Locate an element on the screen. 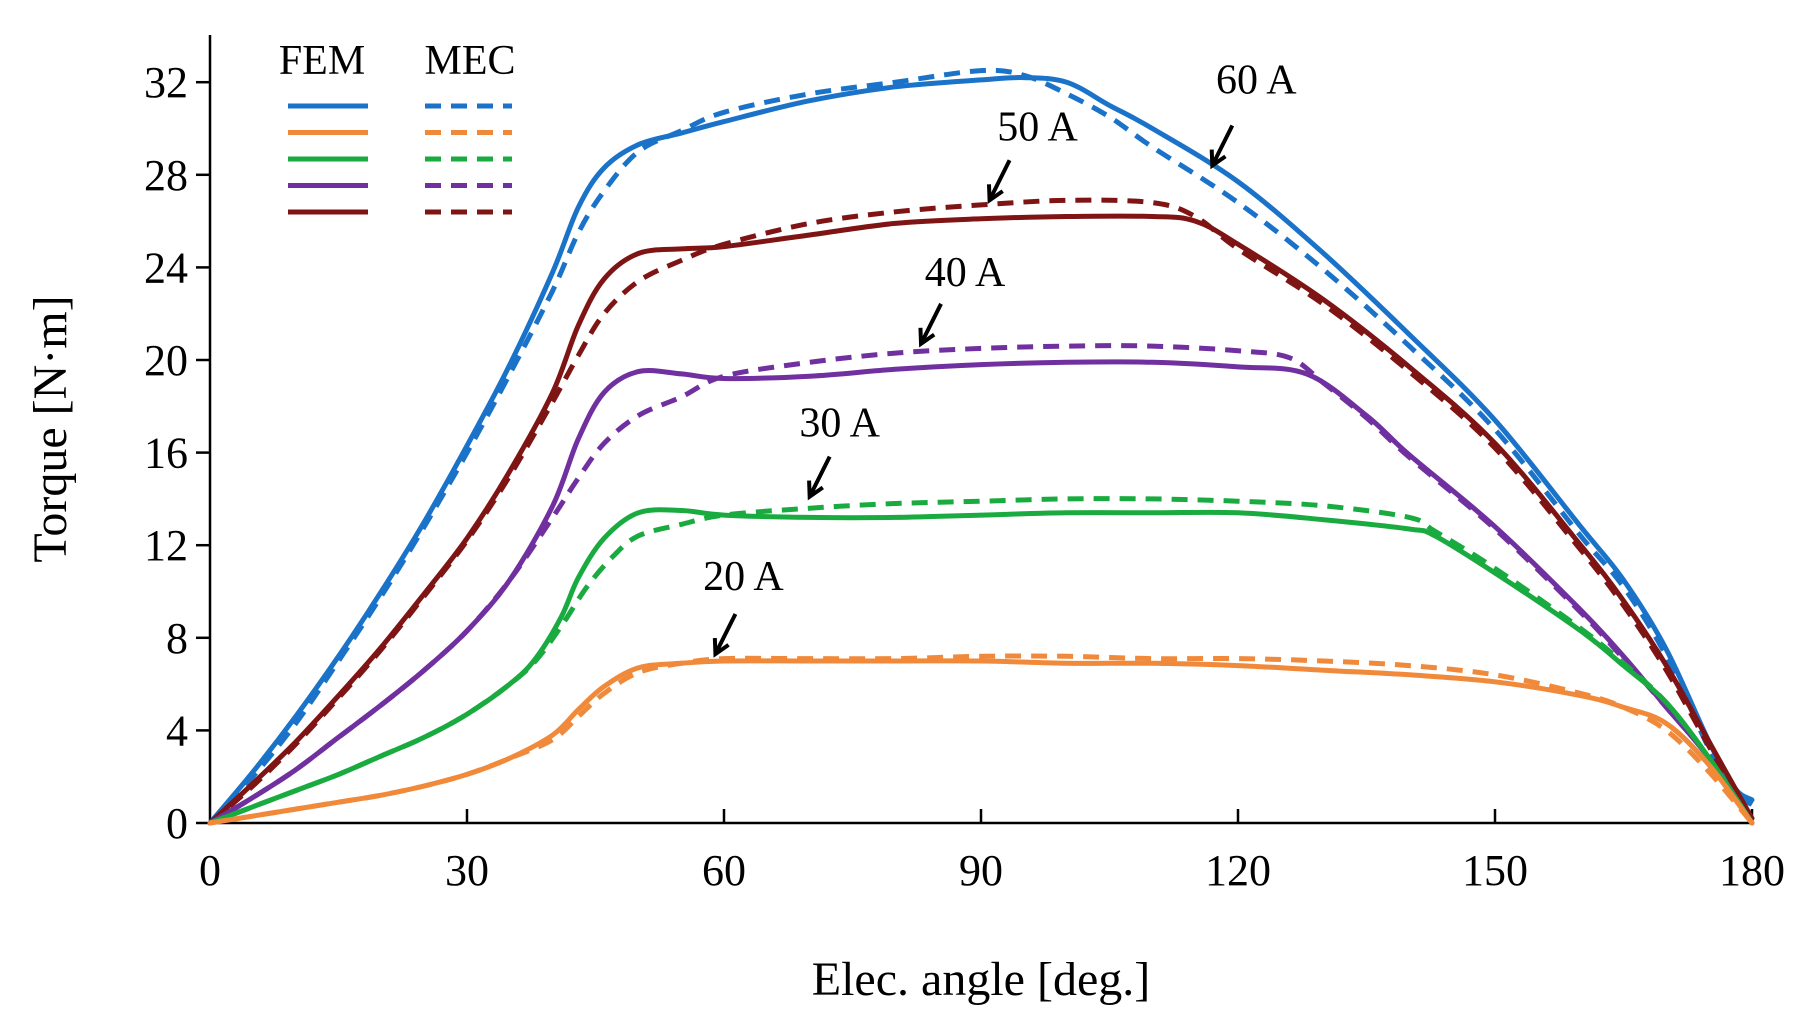 Image resolution: width=1802 pixels, height=1014 pixels. annotation-arrowhead-40-a is located at coordinates (927, 337).